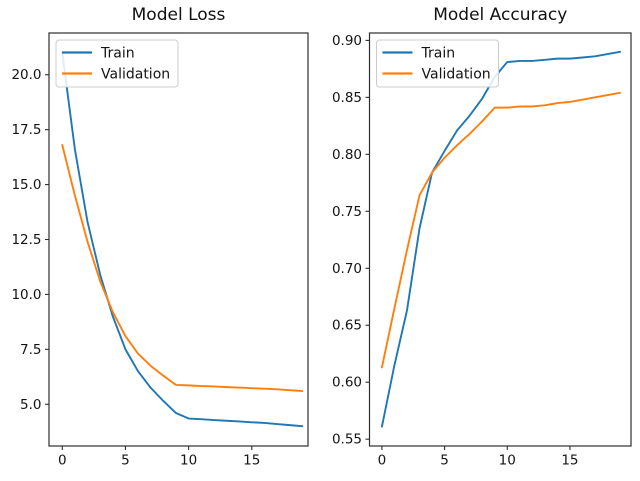 This screenshot has height=481, width=640. I want to click on y-tick-label: 5.0, so click(30, 405).